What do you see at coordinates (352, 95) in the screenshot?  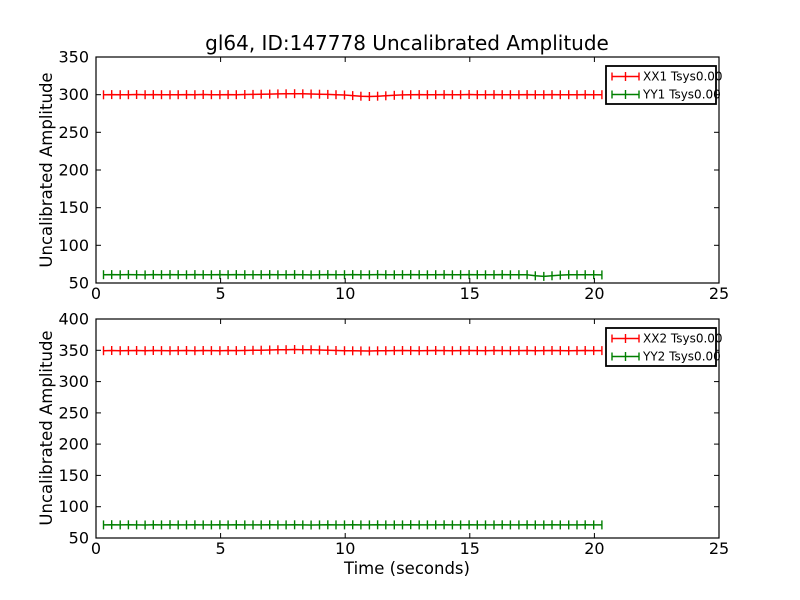 I see `series-markers-xx1` at bounding box center [352, 95].